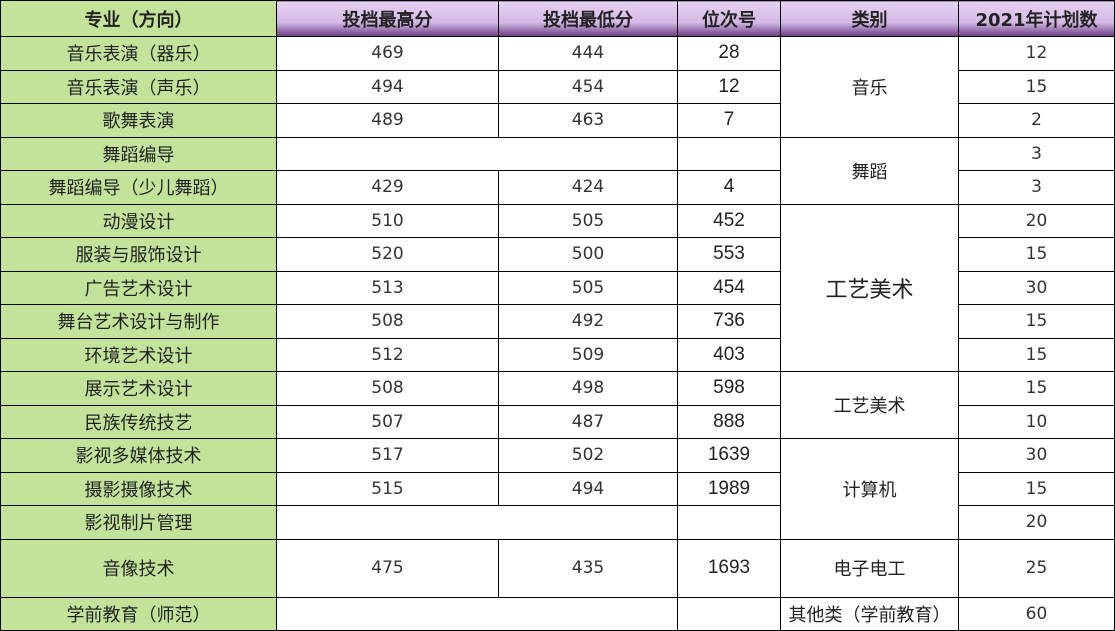  Describe the element at coordinates (729, 455) in the screenshot. I see `rank-number: 1639` at that location.